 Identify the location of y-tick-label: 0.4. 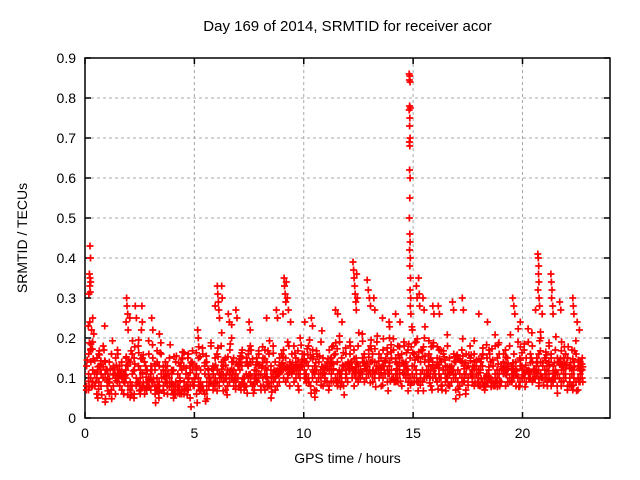
(67, 258).